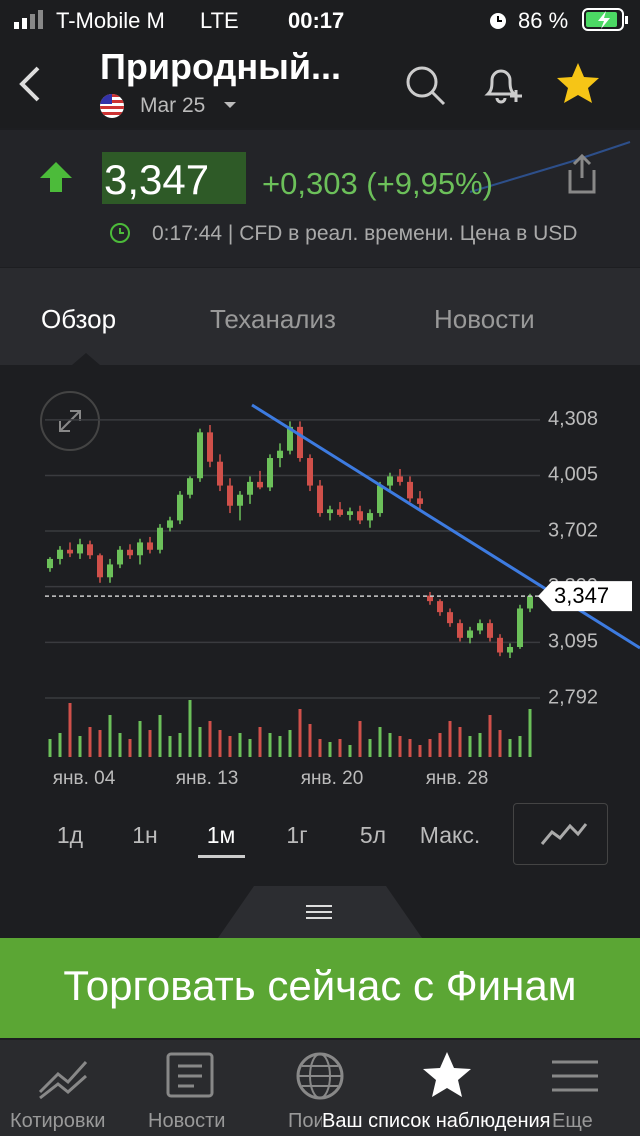 This screenshot has height=1136, width=640. I want to click on range-button: 1м, so click(221, 835).